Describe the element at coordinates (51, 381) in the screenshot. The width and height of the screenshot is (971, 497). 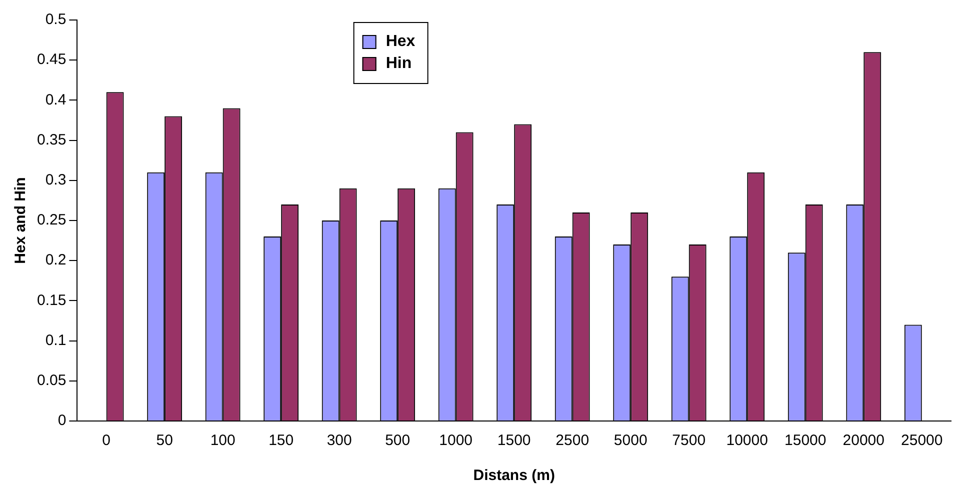
I see `y-tick-label: 0.05` at that location.